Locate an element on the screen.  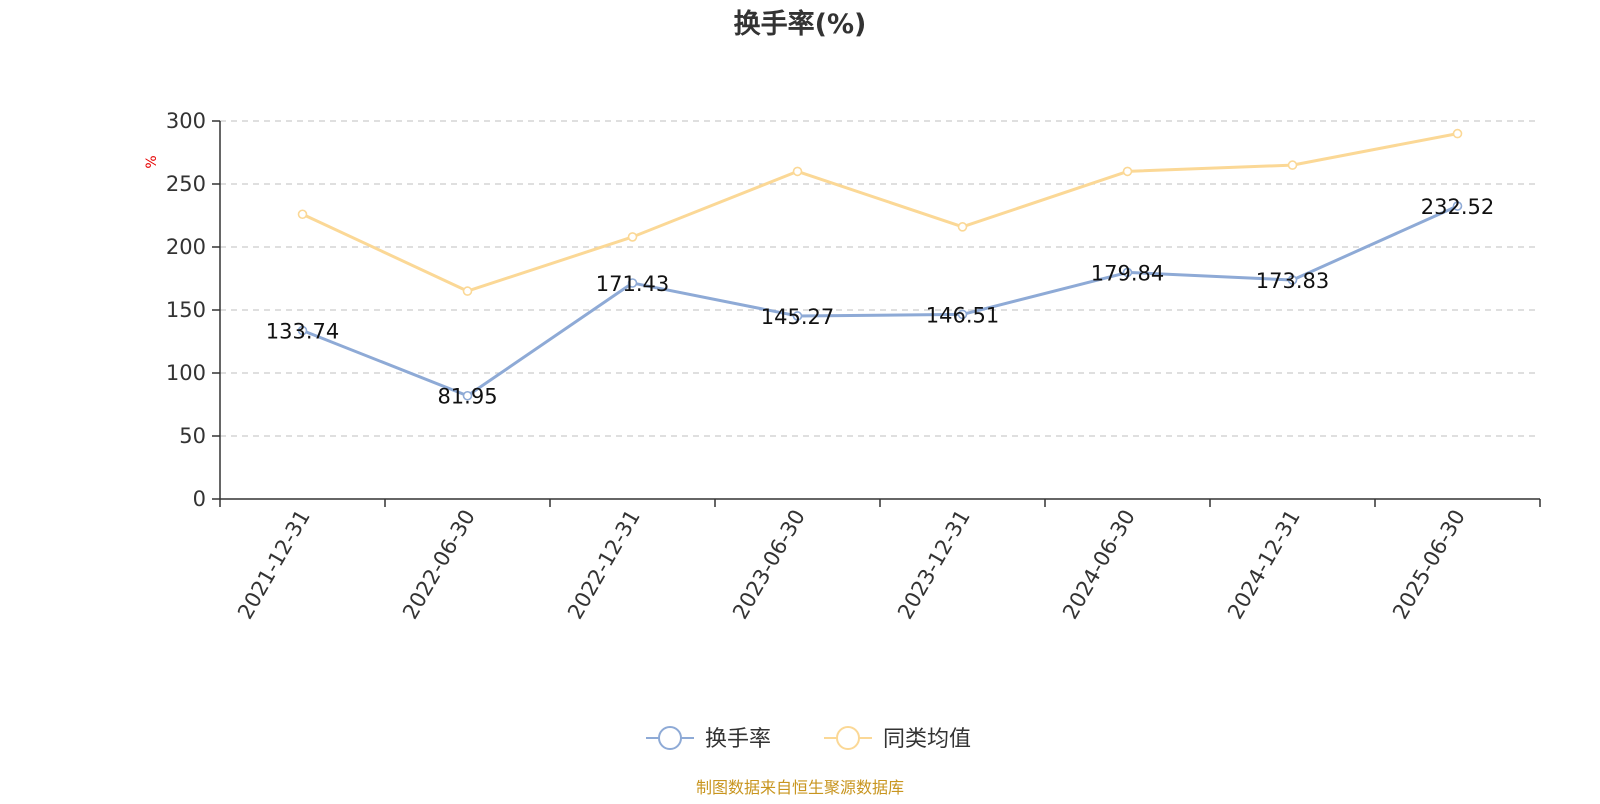
data-label: 173.83 is located at coordinates (1292, 281).